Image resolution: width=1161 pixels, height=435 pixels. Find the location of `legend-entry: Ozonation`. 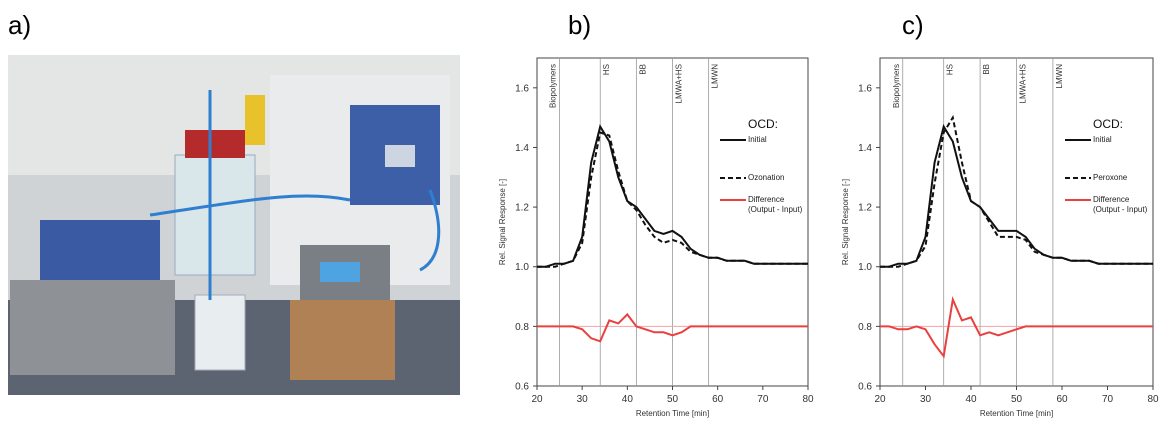

legend-entry: Ozonation is located at coordinates (766, 177).